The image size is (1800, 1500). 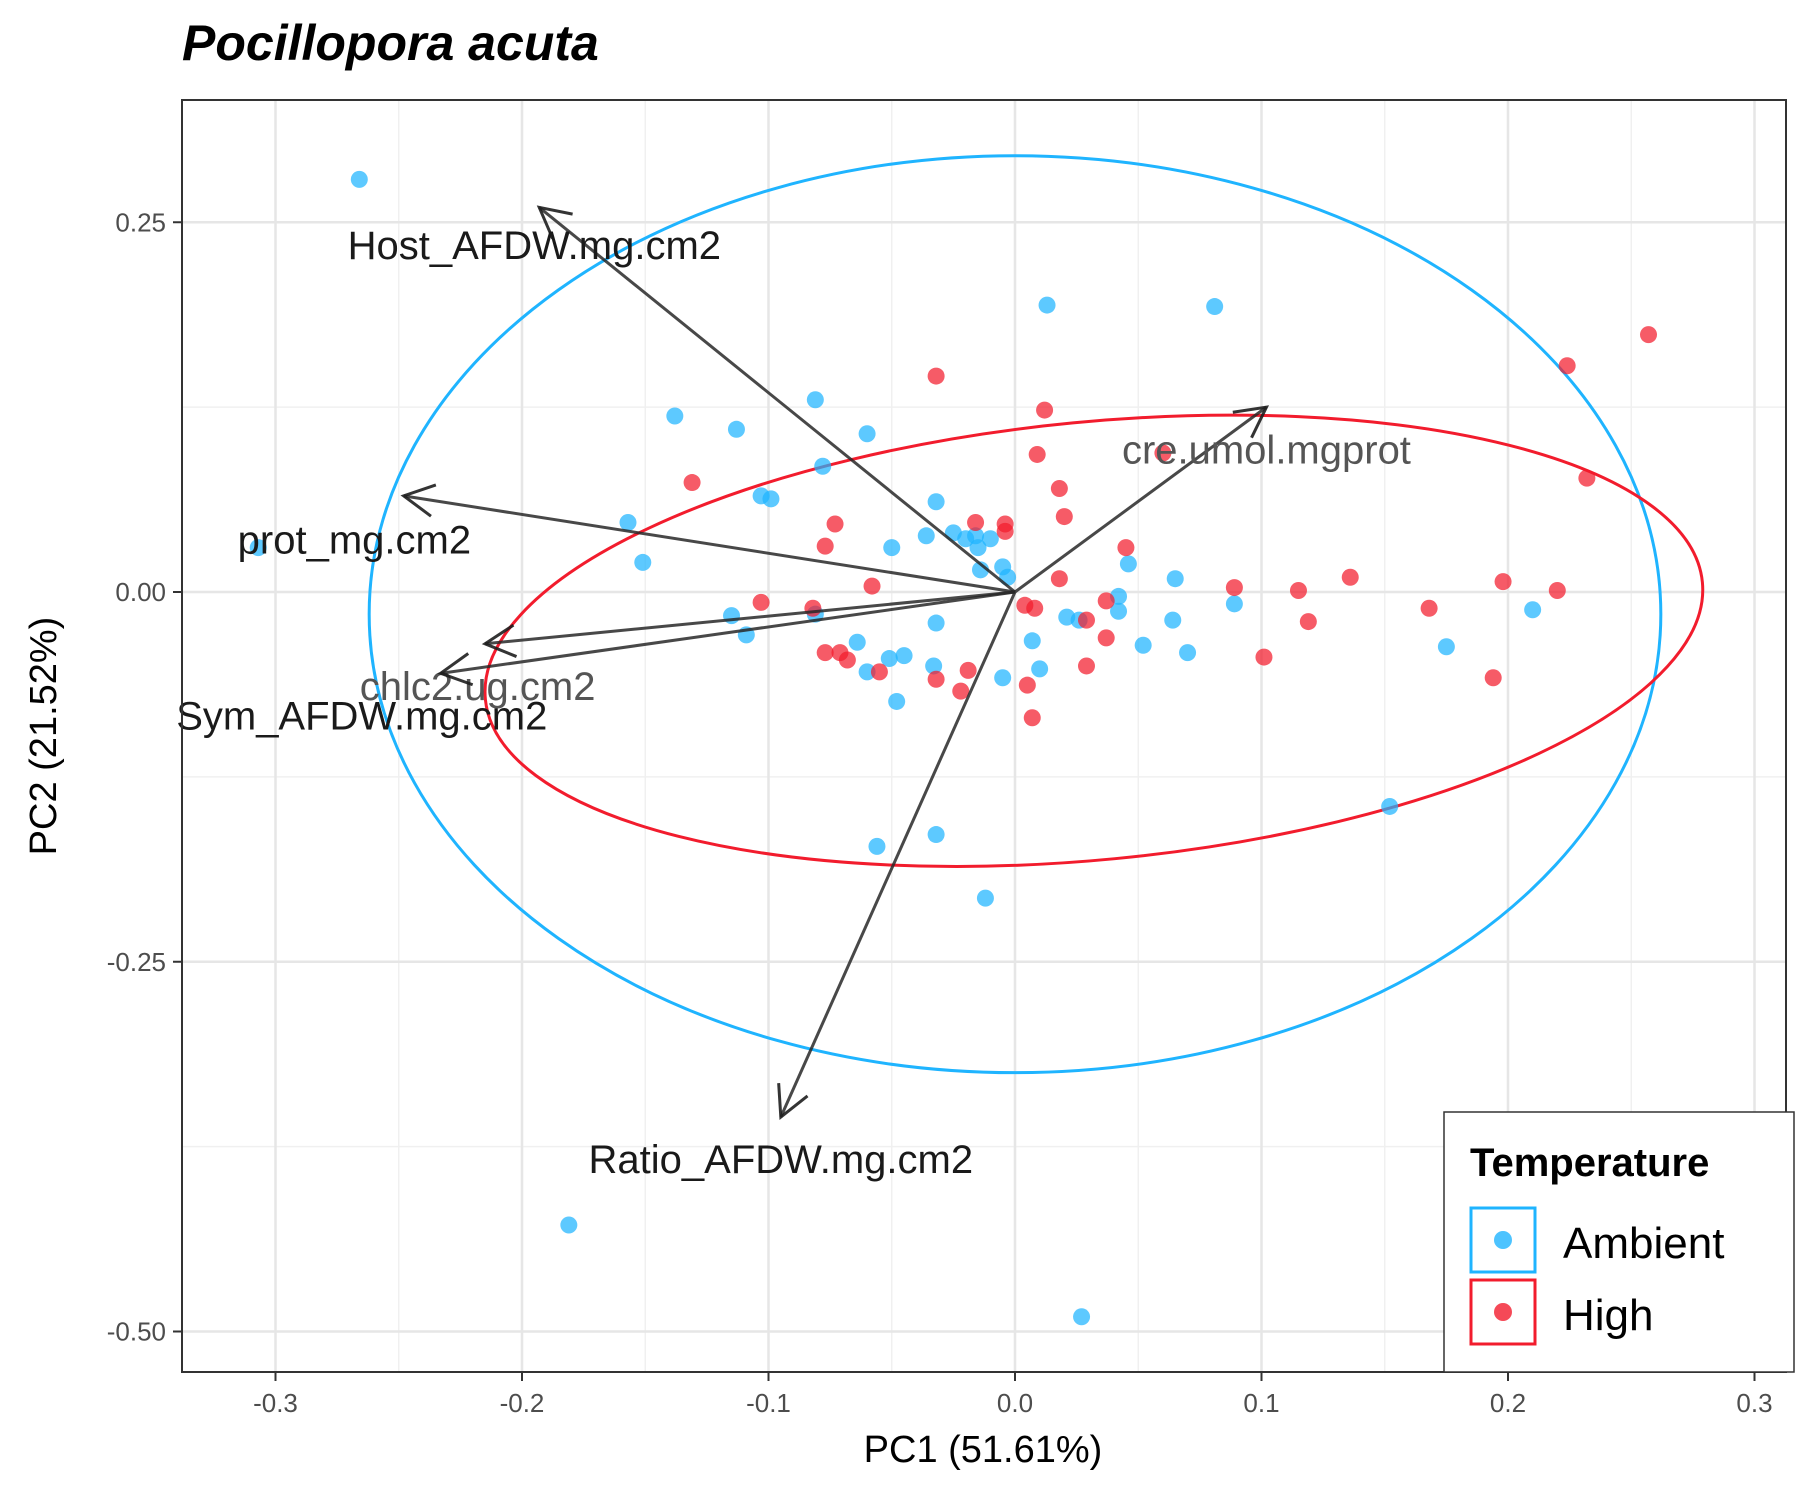 What do you see at coordinates (1754, 1403) in the screenshot?
I see `x-tick-label: 0.3` at bounding box center [1754, 1403].